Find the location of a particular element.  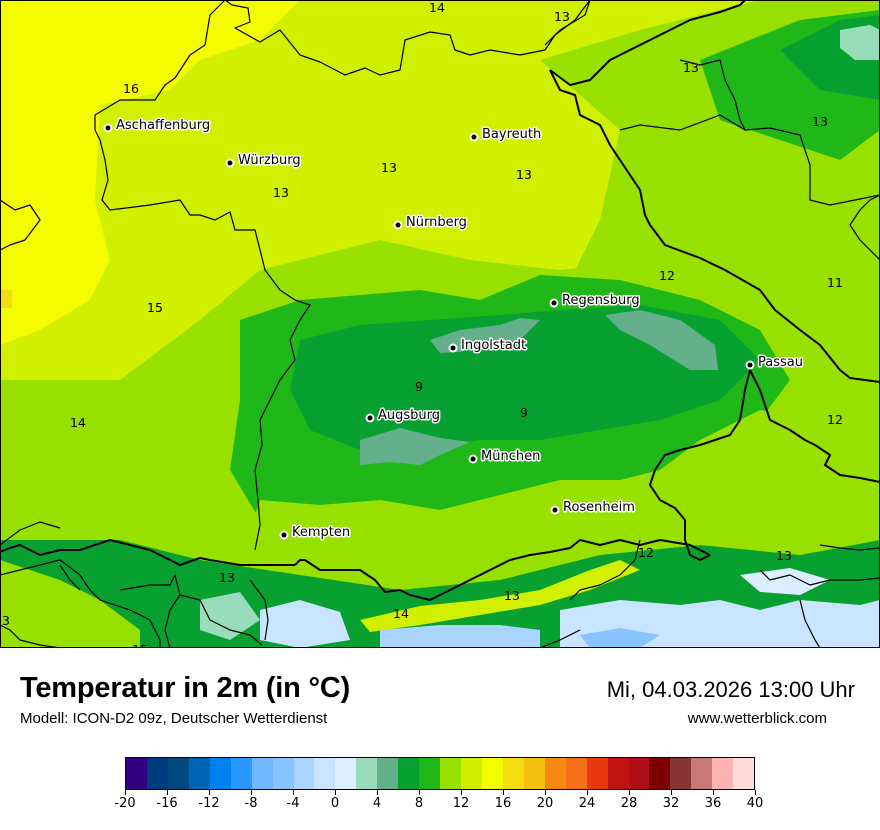

zone-6-ne is located at coordinates (860, 42).